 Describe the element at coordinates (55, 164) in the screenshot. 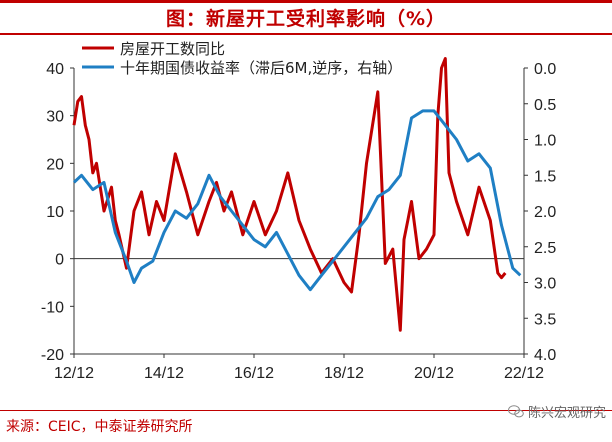

I see `left-tick-label: 20` at that location.